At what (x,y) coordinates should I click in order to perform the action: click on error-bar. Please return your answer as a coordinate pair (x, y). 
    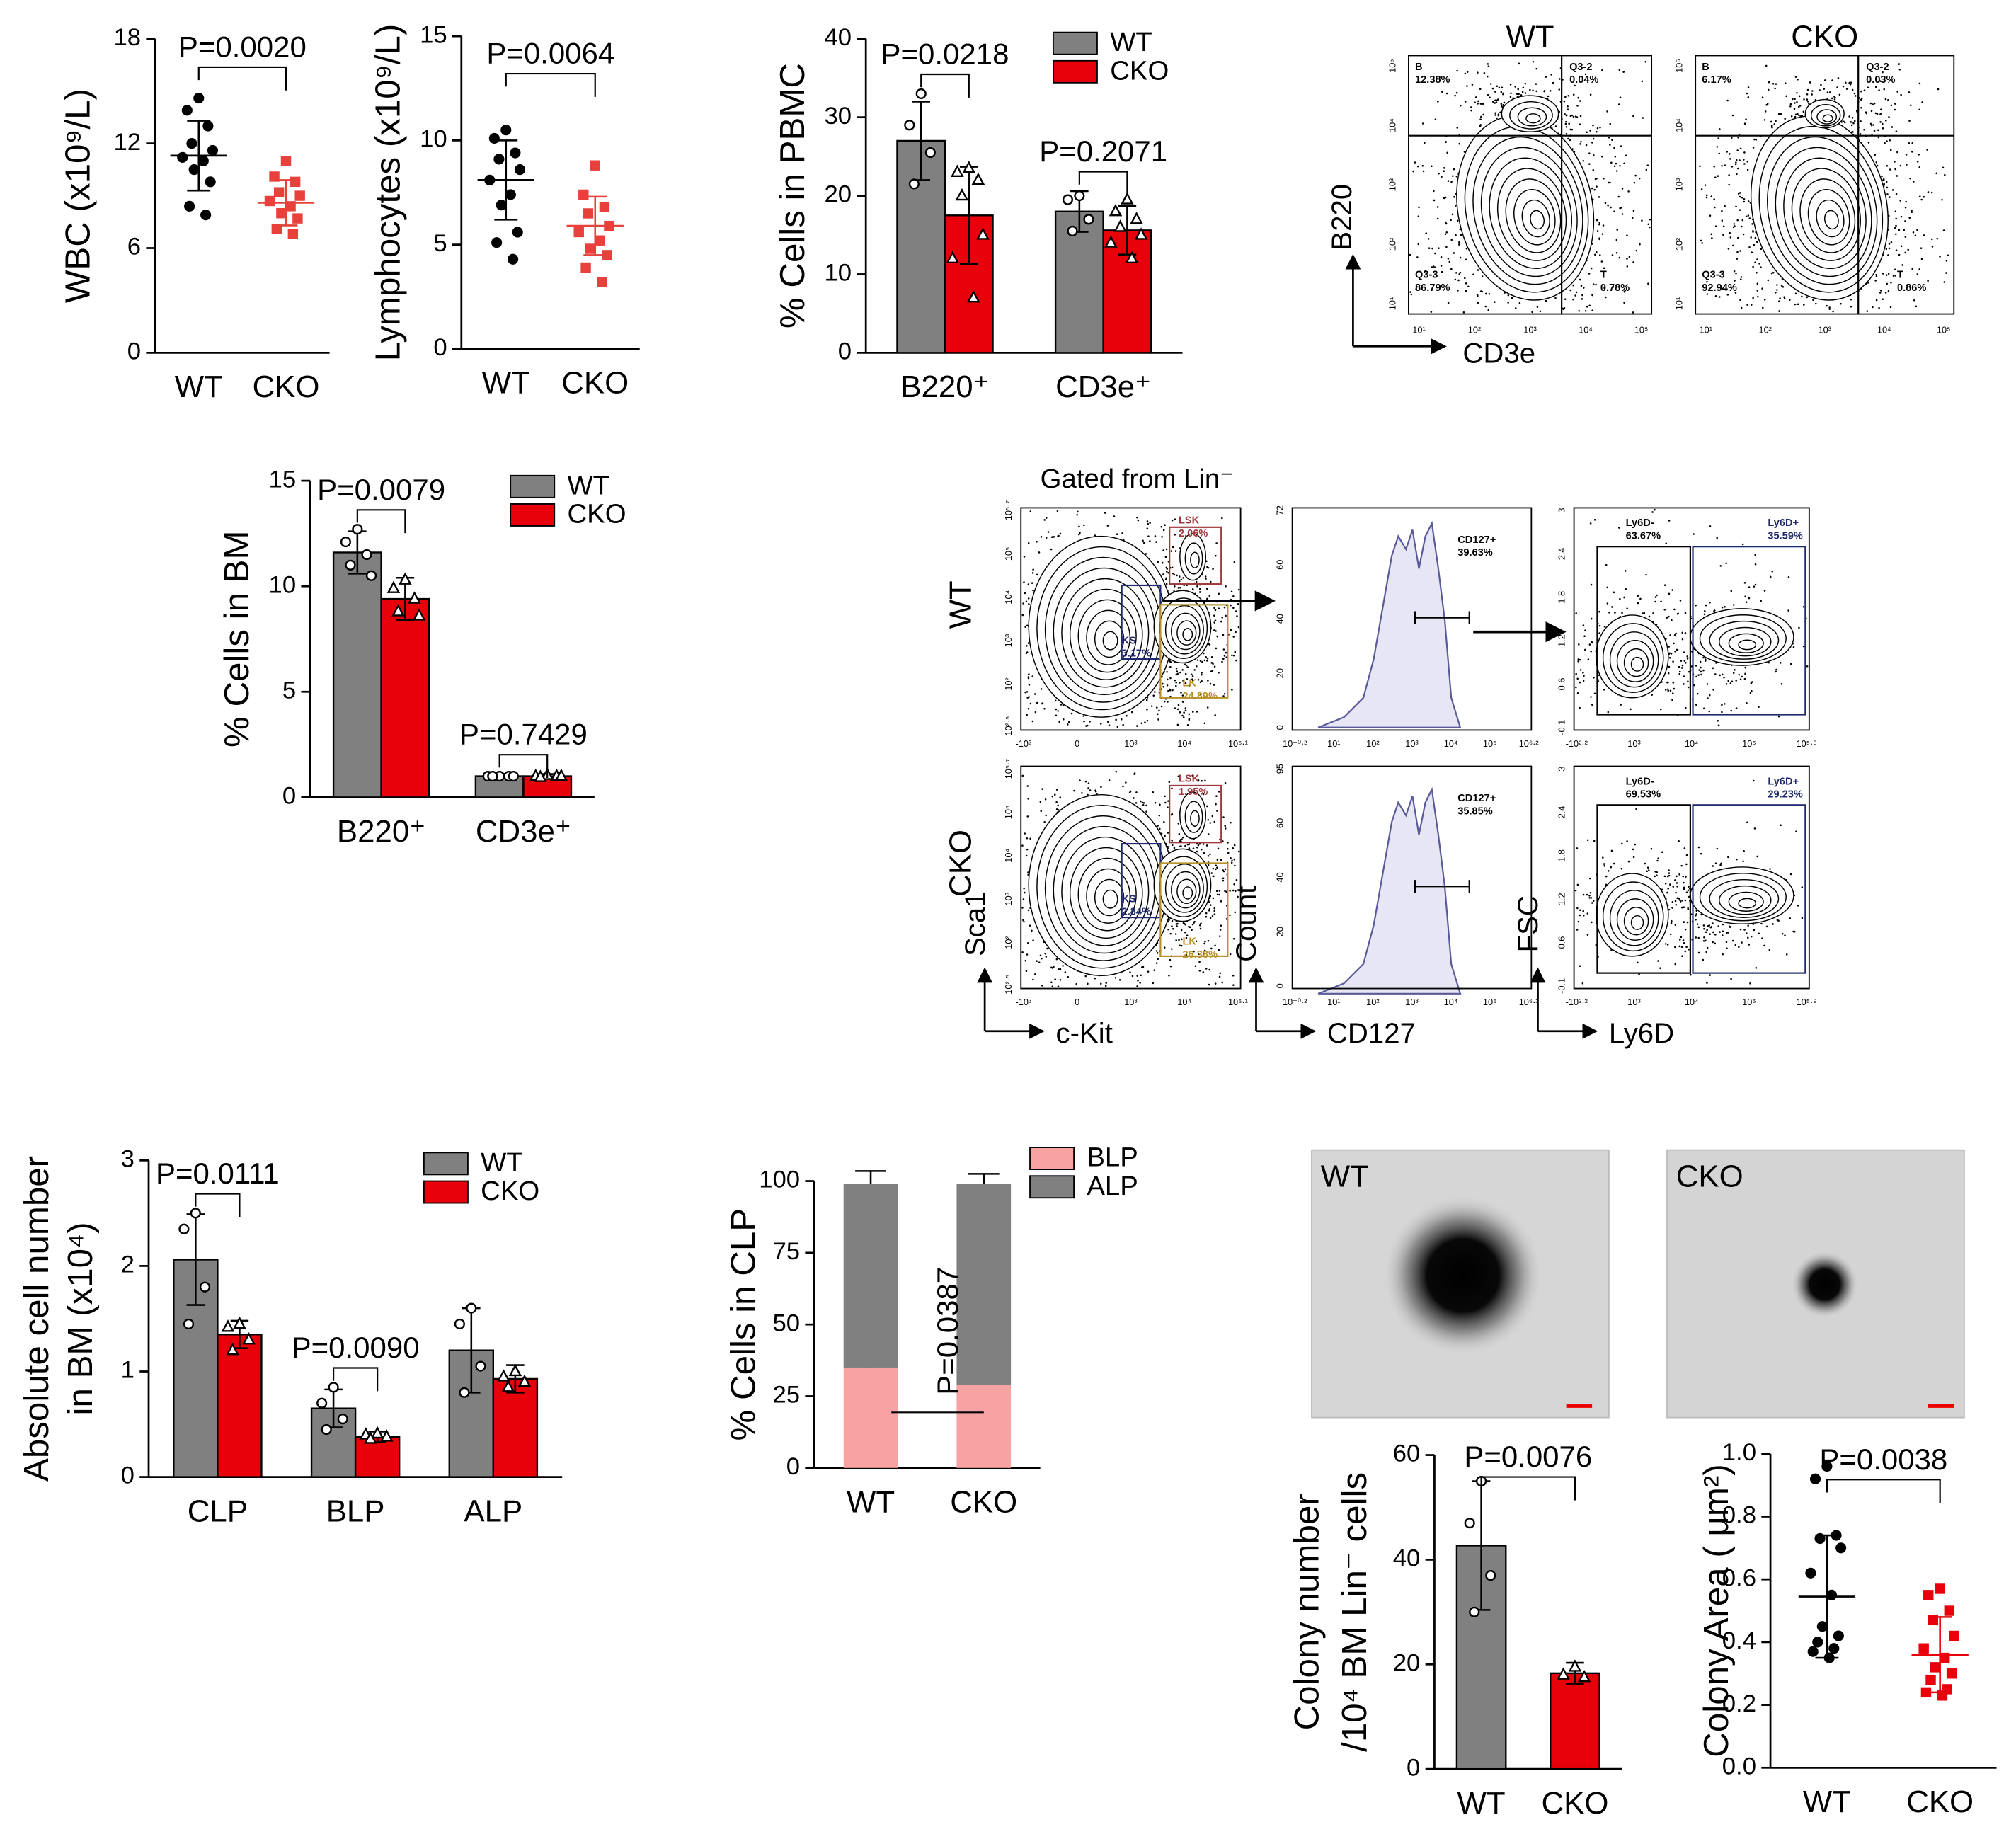
    Looking at the image, I should click on (506, 180).